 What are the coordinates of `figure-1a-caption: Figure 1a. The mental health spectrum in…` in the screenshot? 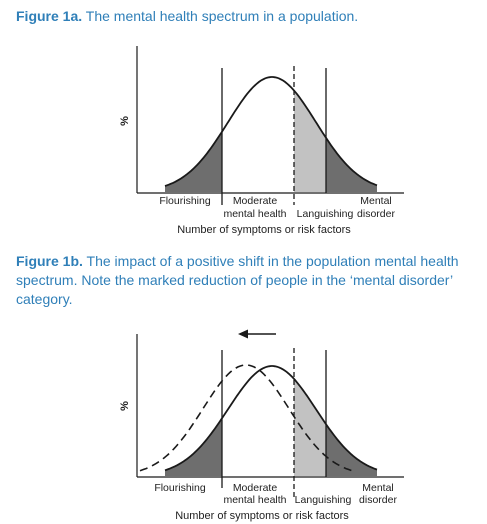 It's located at (246, 16).